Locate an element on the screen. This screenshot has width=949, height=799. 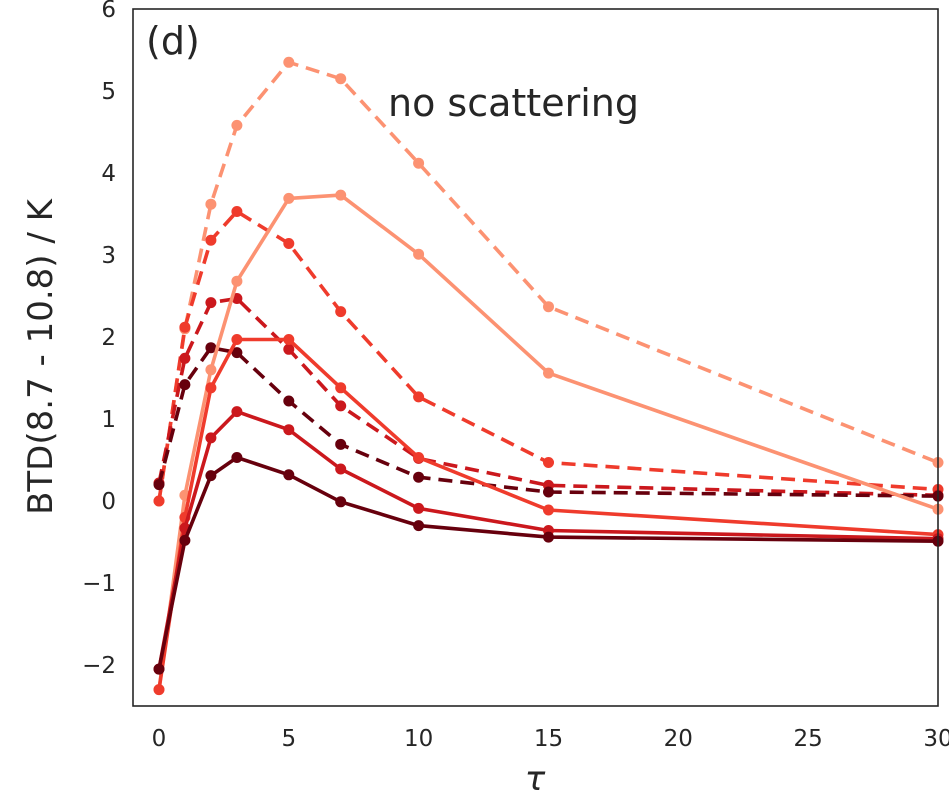
x-tick-label: 20 is located at coordinates (678, 739).